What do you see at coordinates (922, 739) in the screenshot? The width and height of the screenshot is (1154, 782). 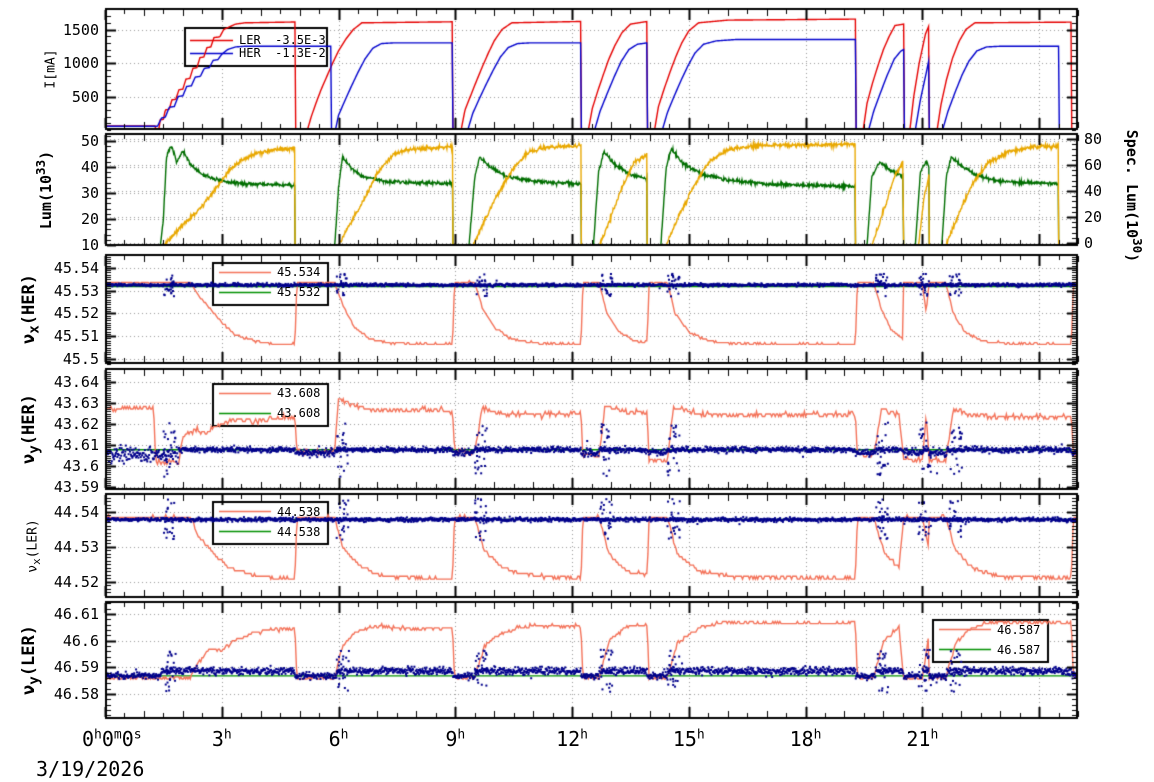 I see `x-tick-label: 21h` at bounding box center [922, 739].